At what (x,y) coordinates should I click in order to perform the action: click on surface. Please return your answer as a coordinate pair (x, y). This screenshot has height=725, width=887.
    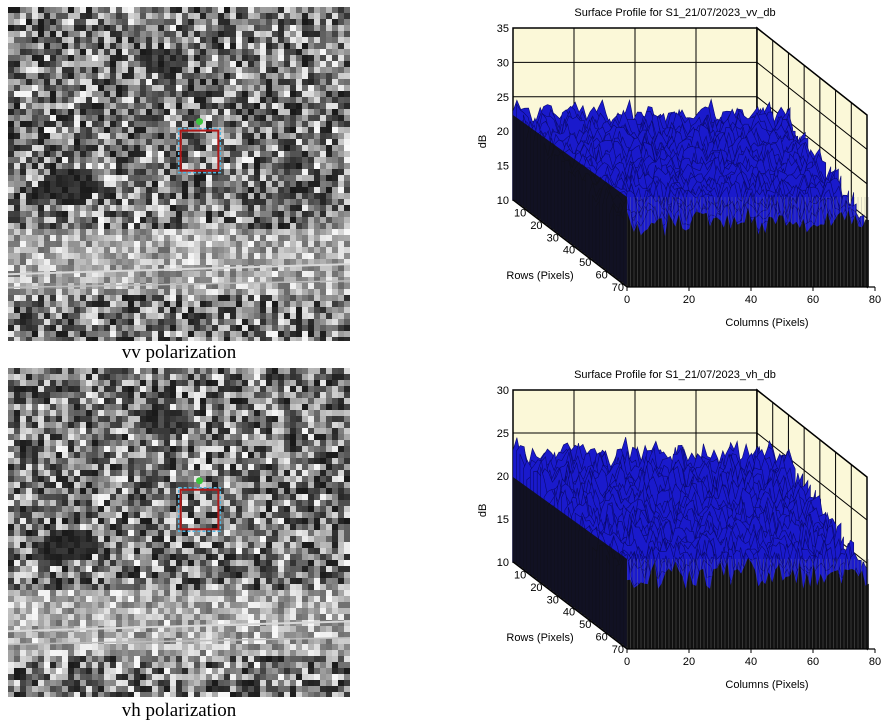
    Looking at the image, I should click on (690, 192).